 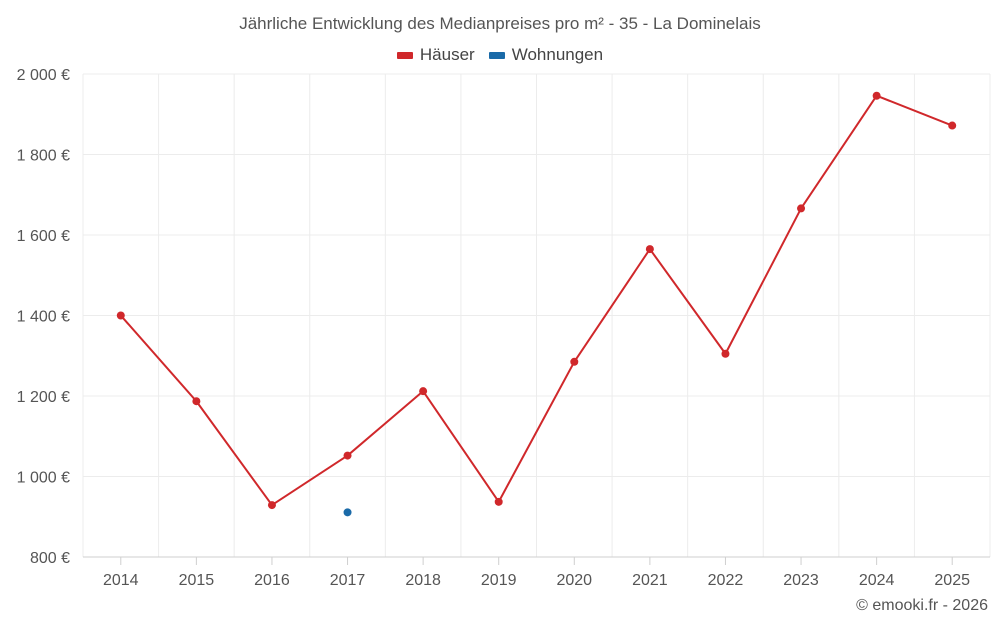 What do you see at coordinates (801, 580) in the screenshot?
I see `x-tick-label: 2023` at bounding box center [801, 580].